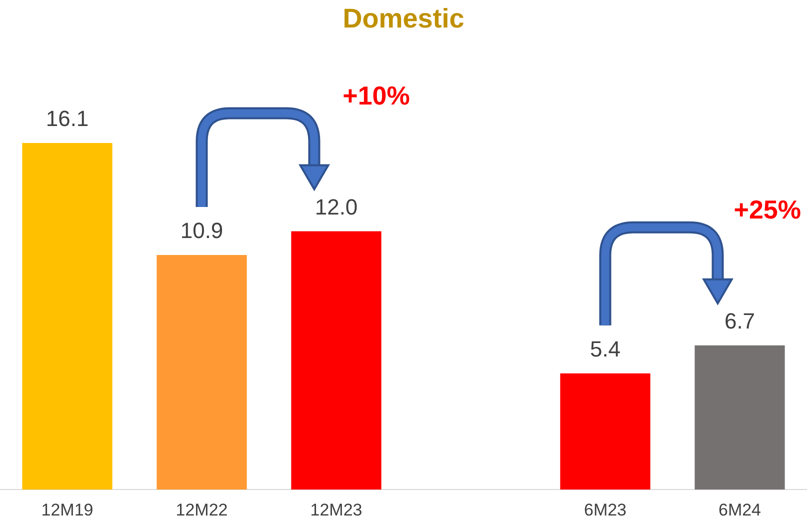 The width and height of the screenshot is (807, 528). Describe the element at coordinates (740, 321) in the screenshot. I see `data-label: 6.7` at that location.